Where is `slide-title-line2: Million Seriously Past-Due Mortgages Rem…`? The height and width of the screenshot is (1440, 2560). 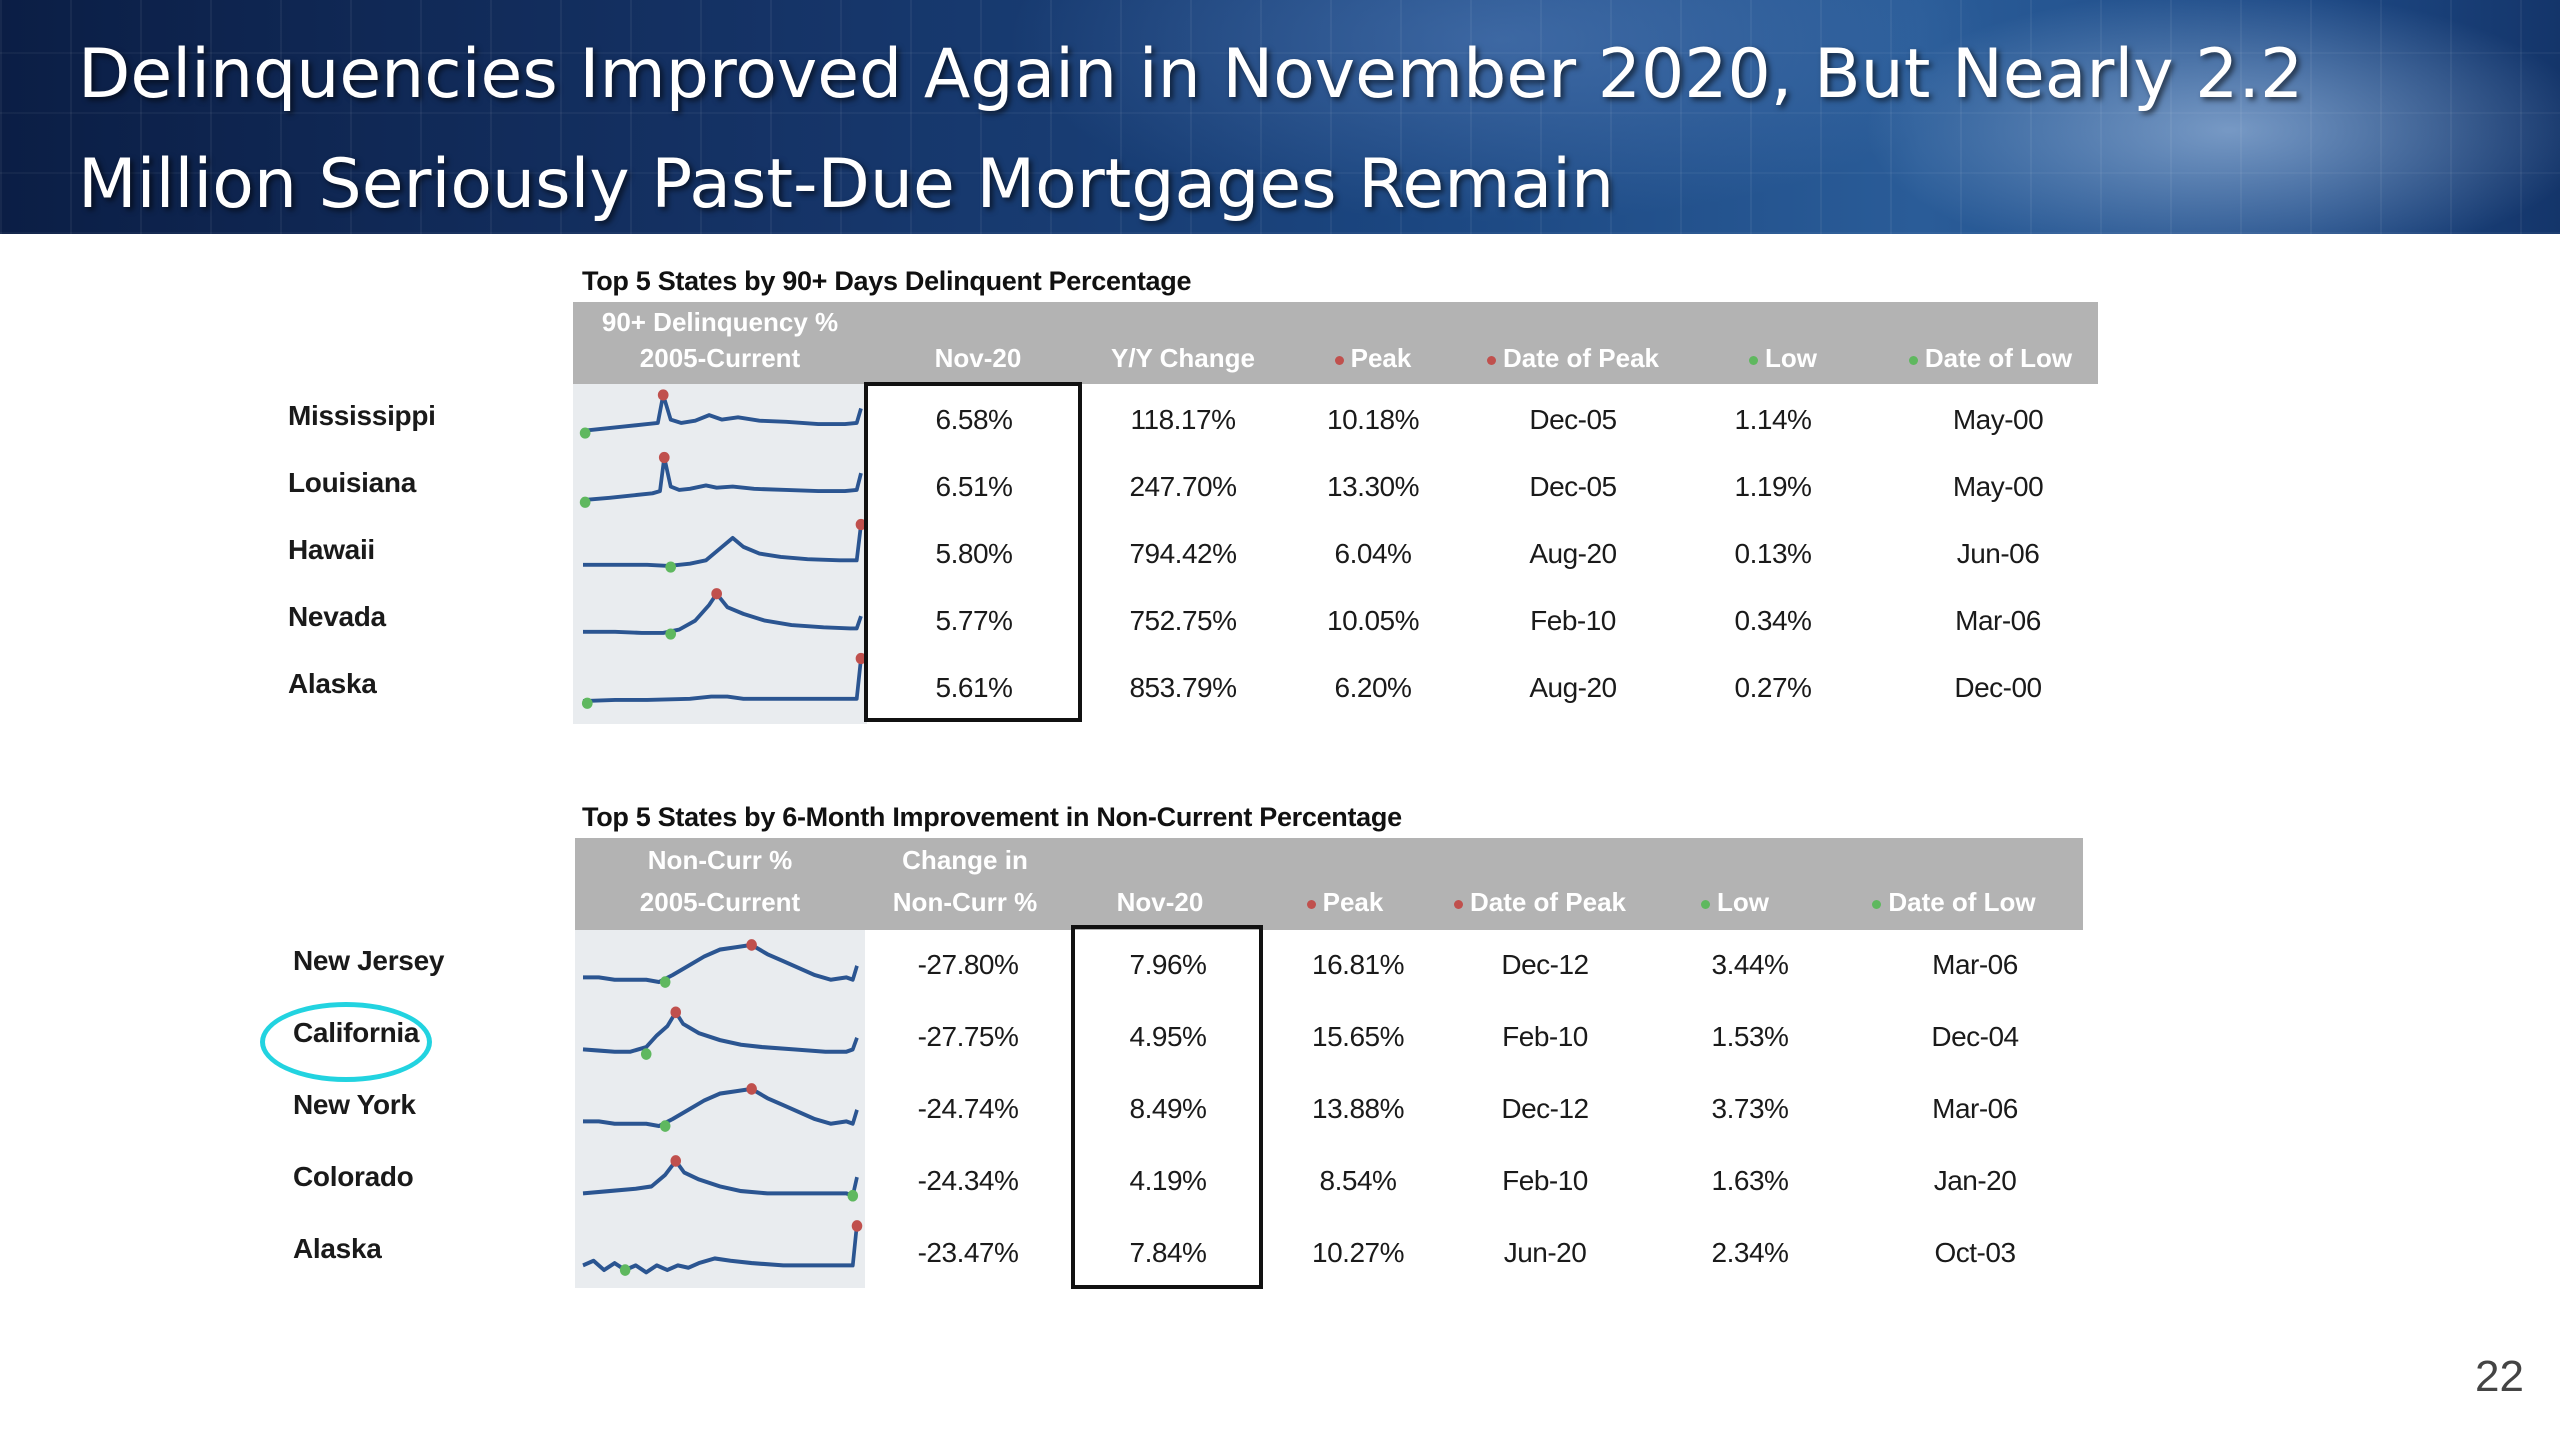 slide-title-line2: Million Seriously Past-Due Mortgages Rem… is located at coordinates (846, 184).